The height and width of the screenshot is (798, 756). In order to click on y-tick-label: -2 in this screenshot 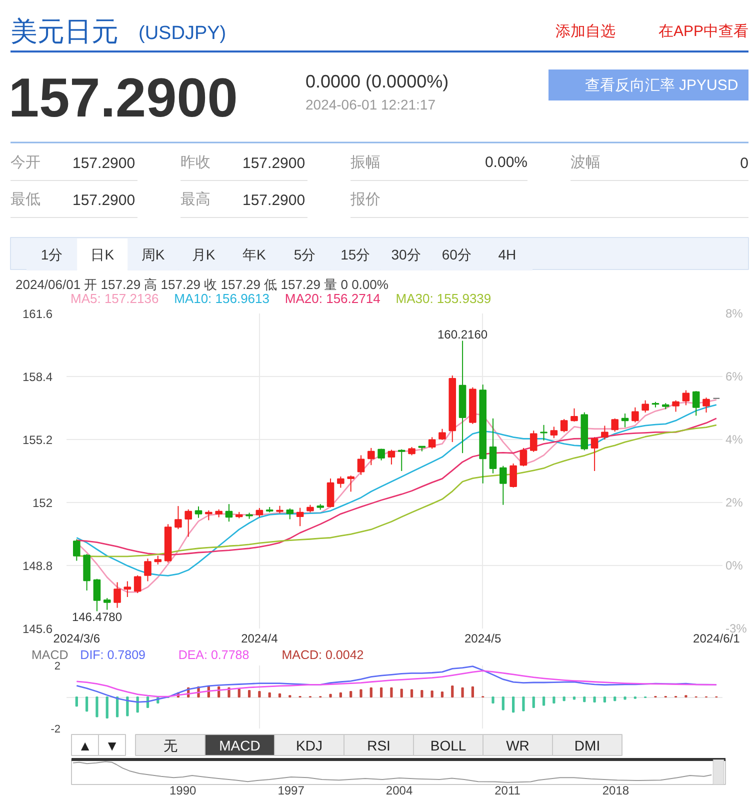, I will do `click(55, 730)`.